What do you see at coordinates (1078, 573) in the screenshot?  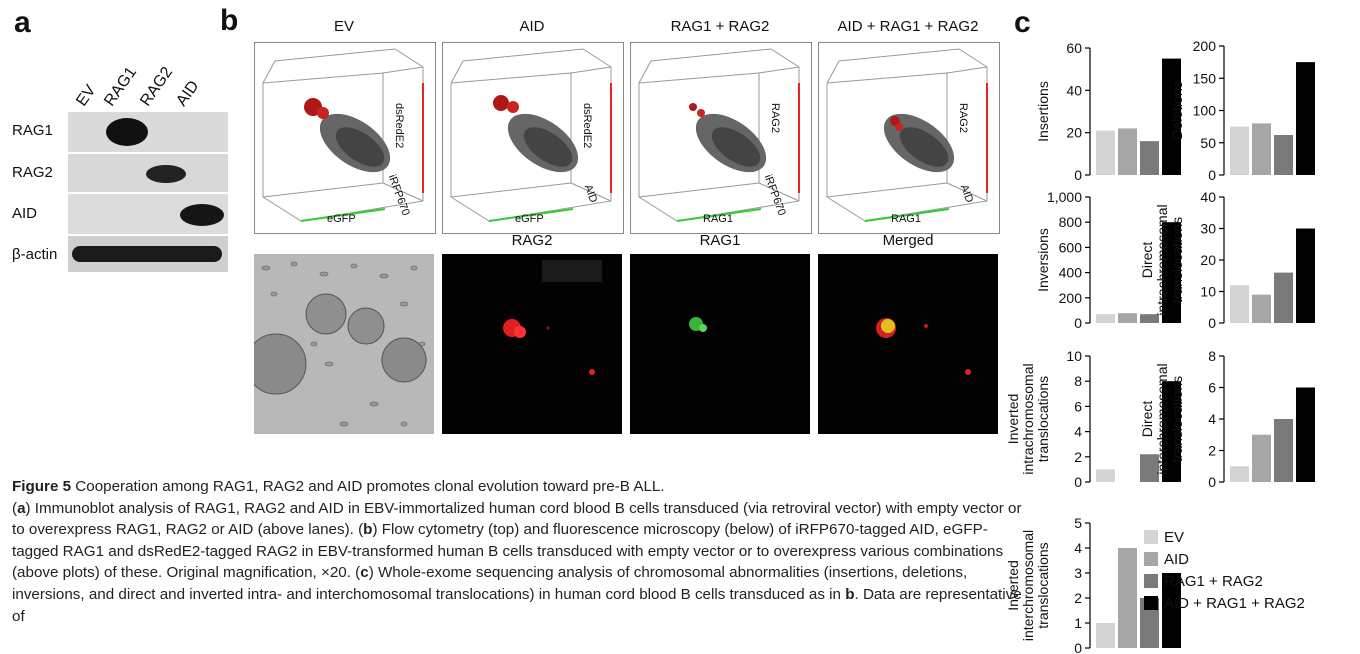 I see `y-tick-label: 3` at bounding box center [1078, 573].